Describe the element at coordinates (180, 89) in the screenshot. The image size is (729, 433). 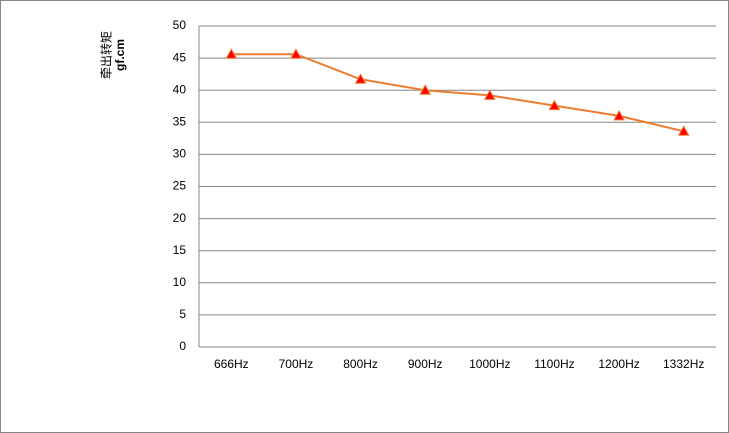
I see `y-tick-label: 40` at that location.